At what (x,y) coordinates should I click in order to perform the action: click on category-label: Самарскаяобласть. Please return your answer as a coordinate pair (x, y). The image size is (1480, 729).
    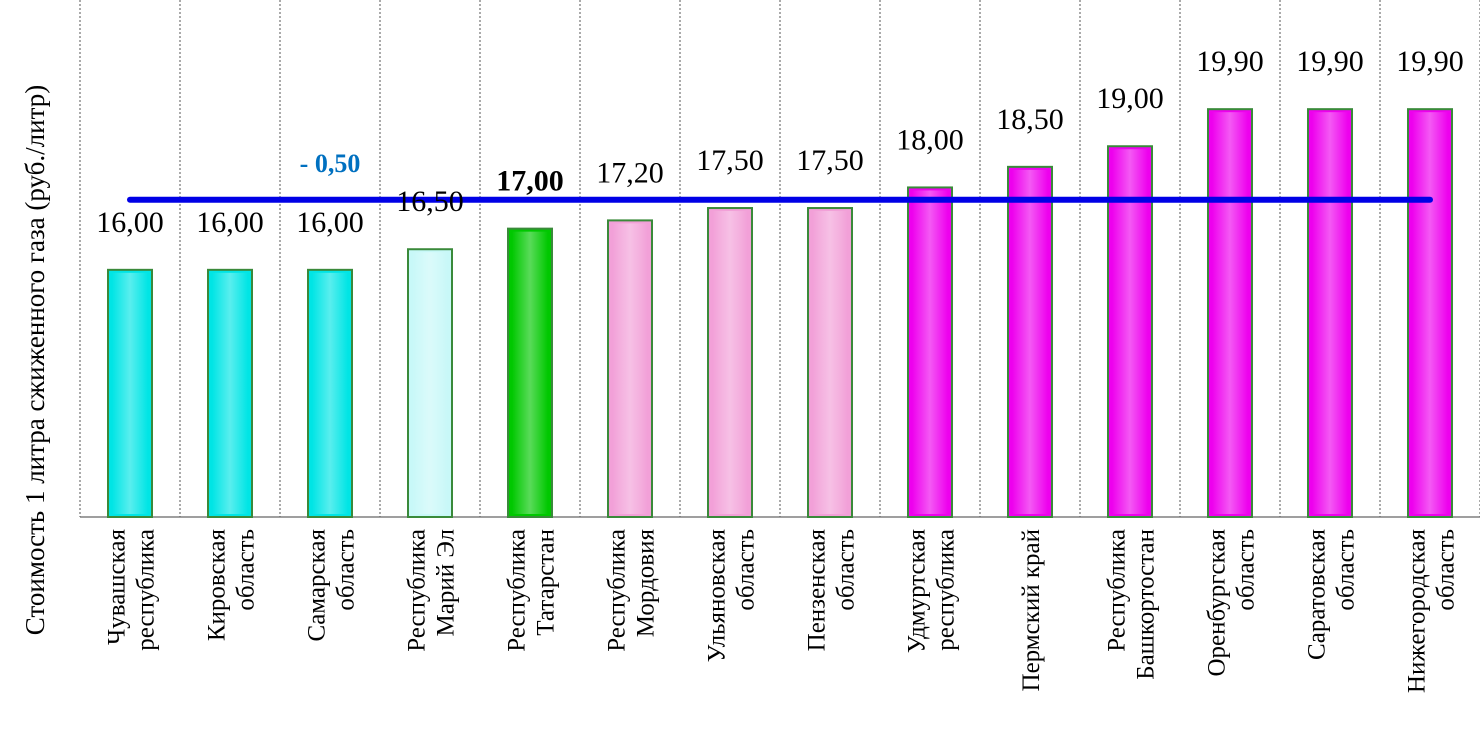
    Looking at the image, I should click on (332, 585).